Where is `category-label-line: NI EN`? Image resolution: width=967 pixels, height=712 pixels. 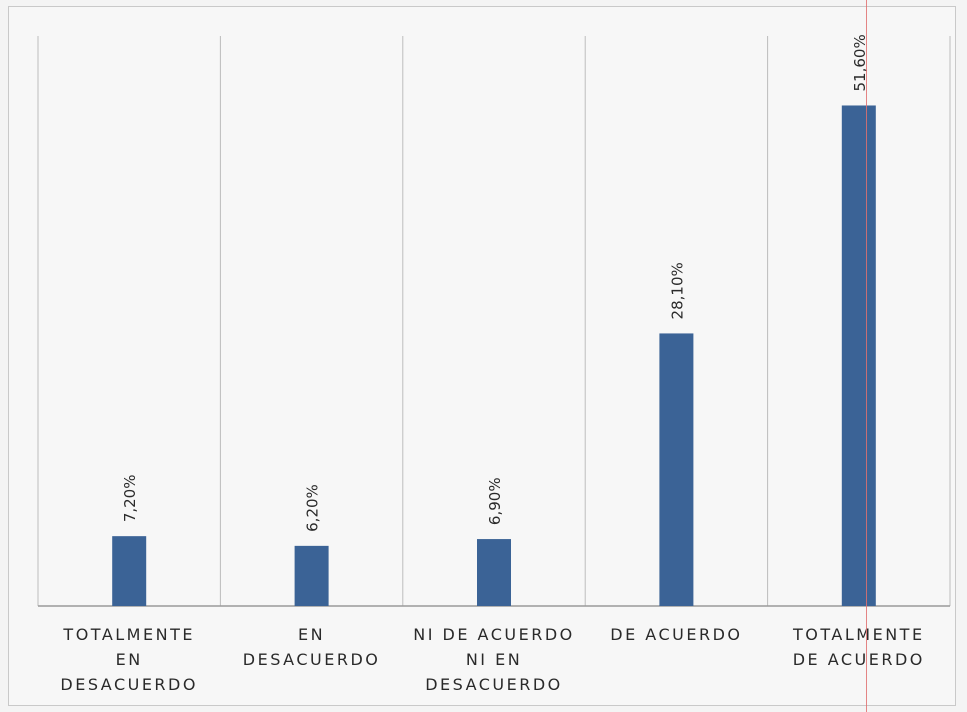
category-label-line: NI EN is located at coordinates (494, 659).